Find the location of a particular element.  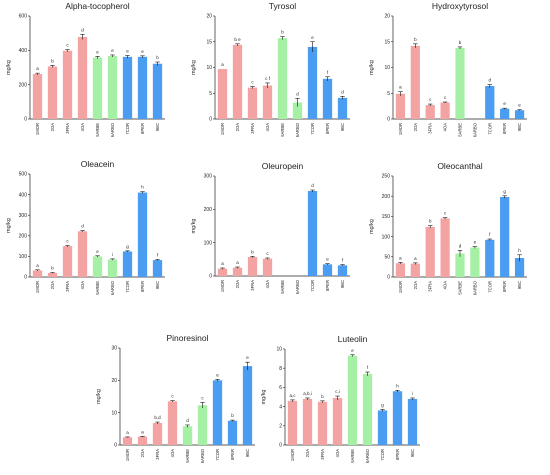

significance-letter: a,c is located at coordinates (292, 395).